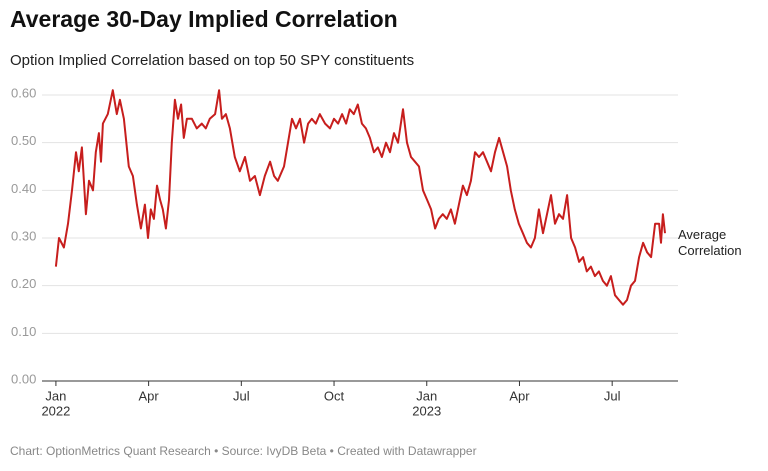 The height and width of the screenshot is (471, 768). What do you see at coordinates (204, 19) in the screenshot?
I see `chart-title: Average 30-Day Implied Correlation` at bounding box center [204, 19].